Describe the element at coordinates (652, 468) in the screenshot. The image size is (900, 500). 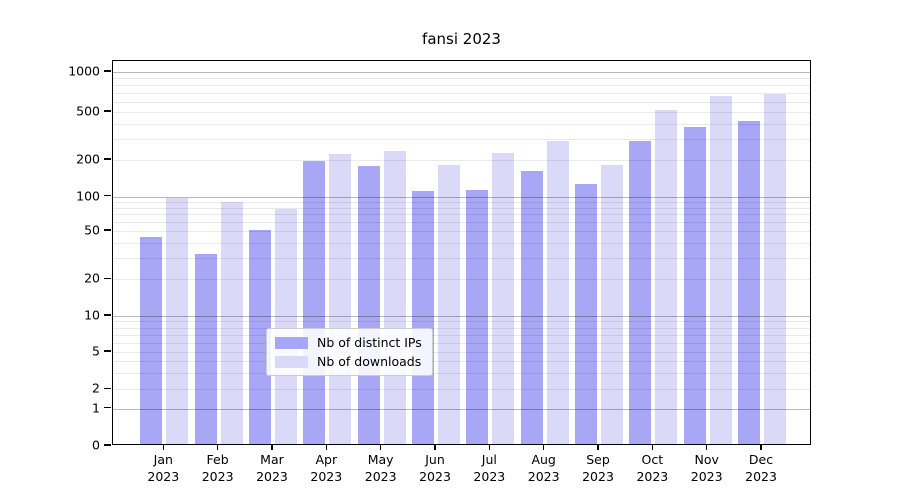
I see `x-tick-label: Oct 2023` at that location.